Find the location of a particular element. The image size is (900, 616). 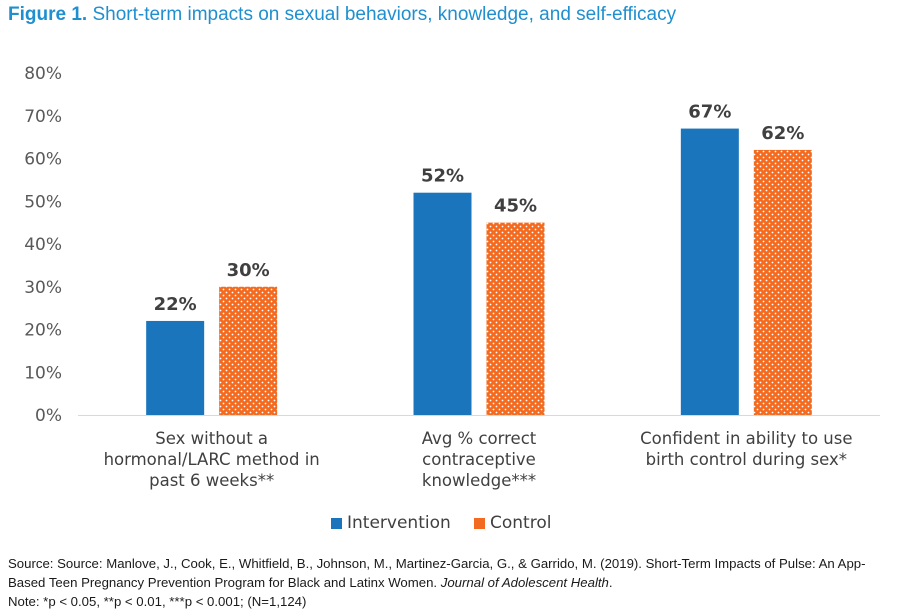

data-label: 62% is located at coordinates (782, 133).